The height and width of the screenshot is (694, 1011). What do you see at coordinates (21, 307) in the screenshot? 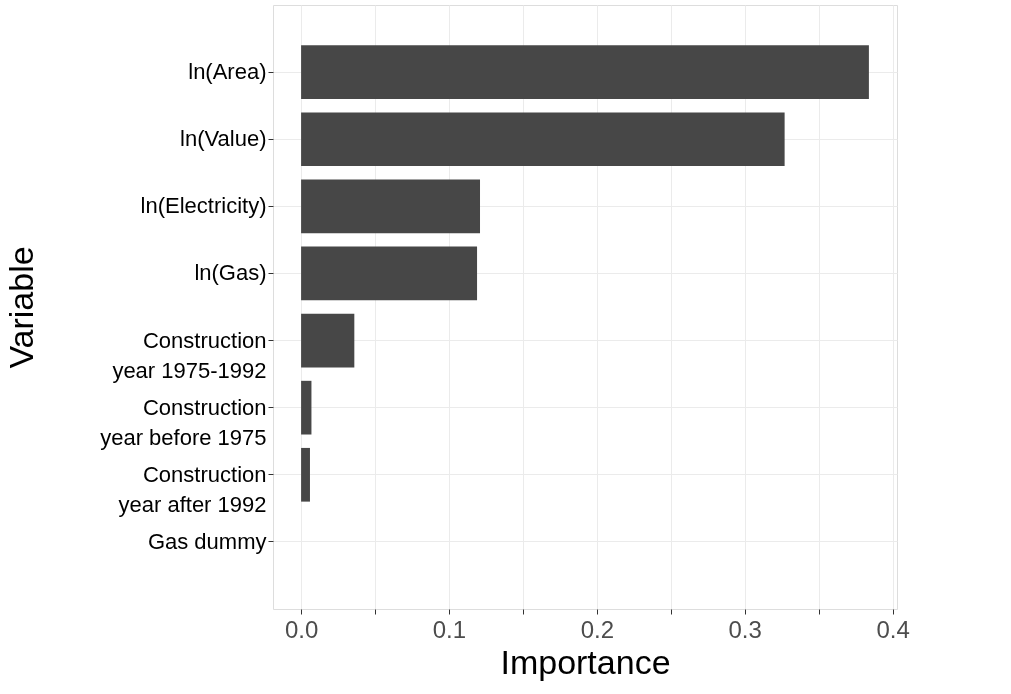
I see `y-axis-title: Variable` at bounding box center [21, 307].